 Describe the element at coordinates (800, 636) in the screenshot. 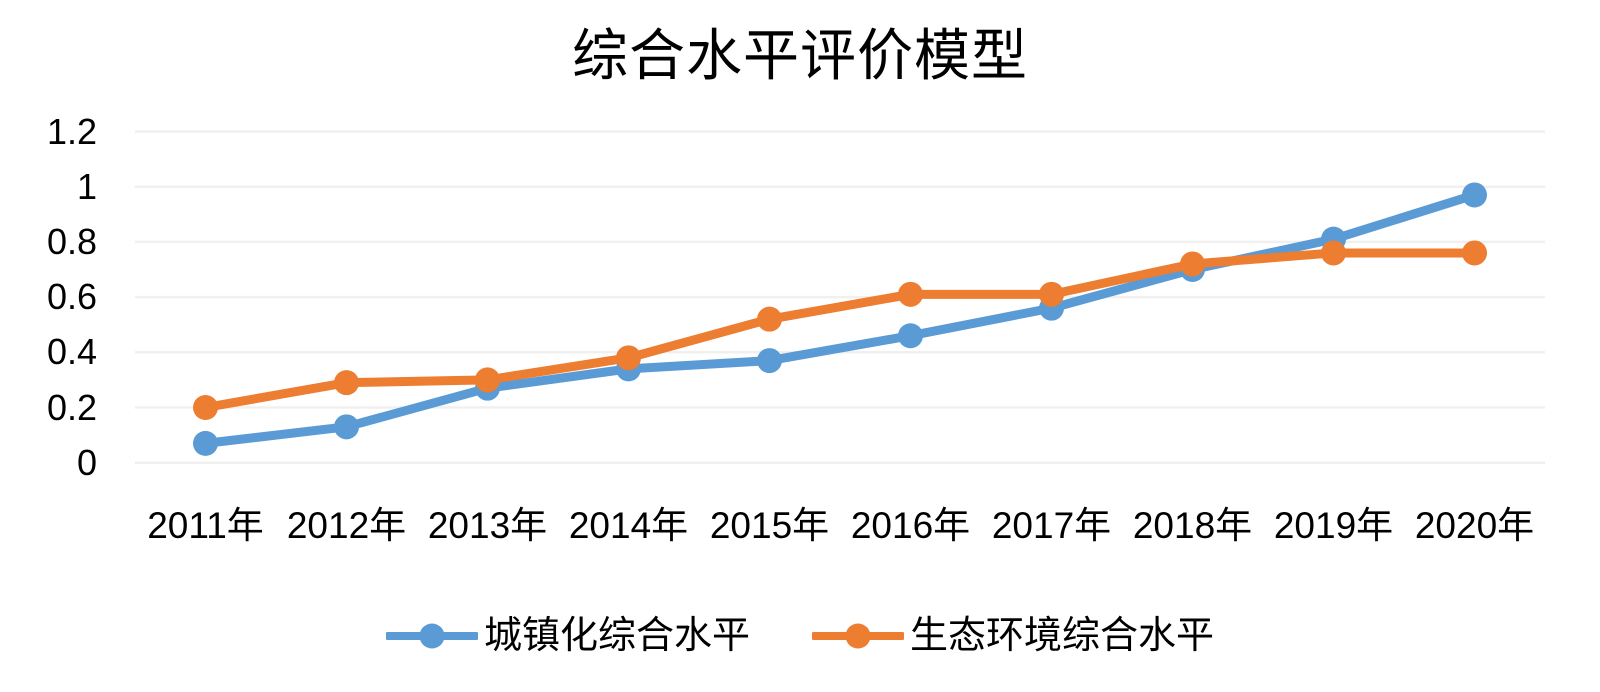

I see `legend: 城镇化综合水平 生态环境综合水平` at that location.